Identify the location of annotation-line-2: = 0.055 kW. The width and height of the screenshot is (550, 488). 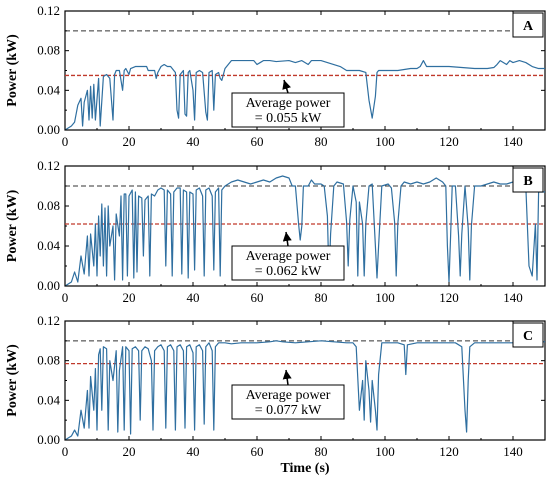
(288, 118).